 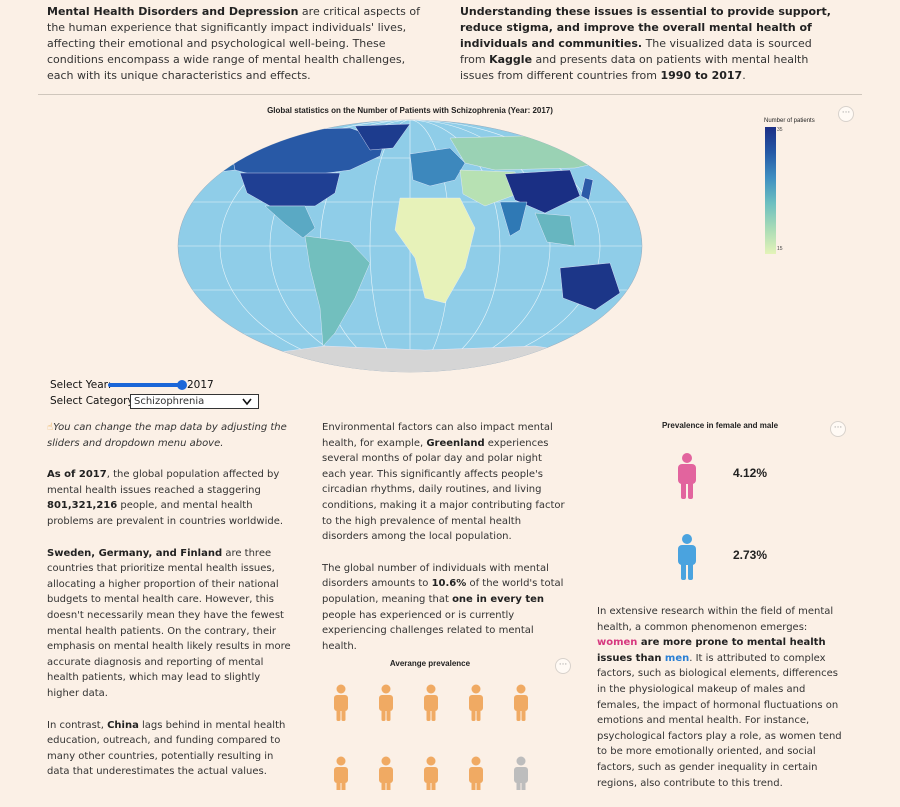 What do you see at coordinates (173, 11) in the screenshot?
I see `intro-left-strong: Mental Health Disorders and Depression` at bounding box center [173, 11].